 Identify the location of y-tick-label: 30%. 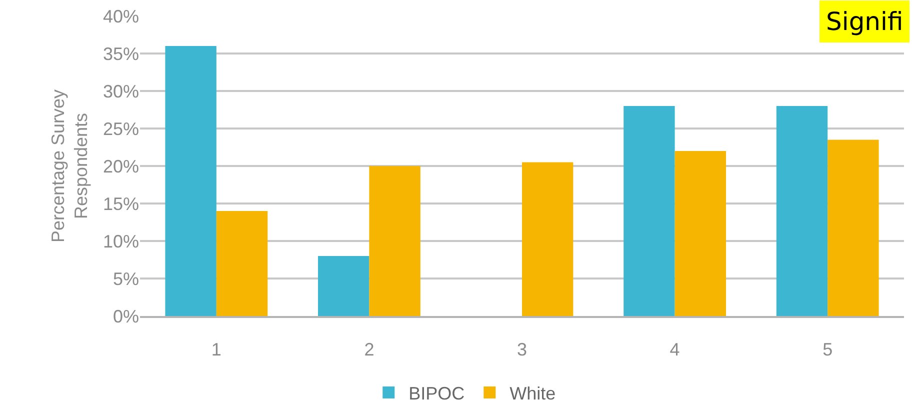
(120, 91).